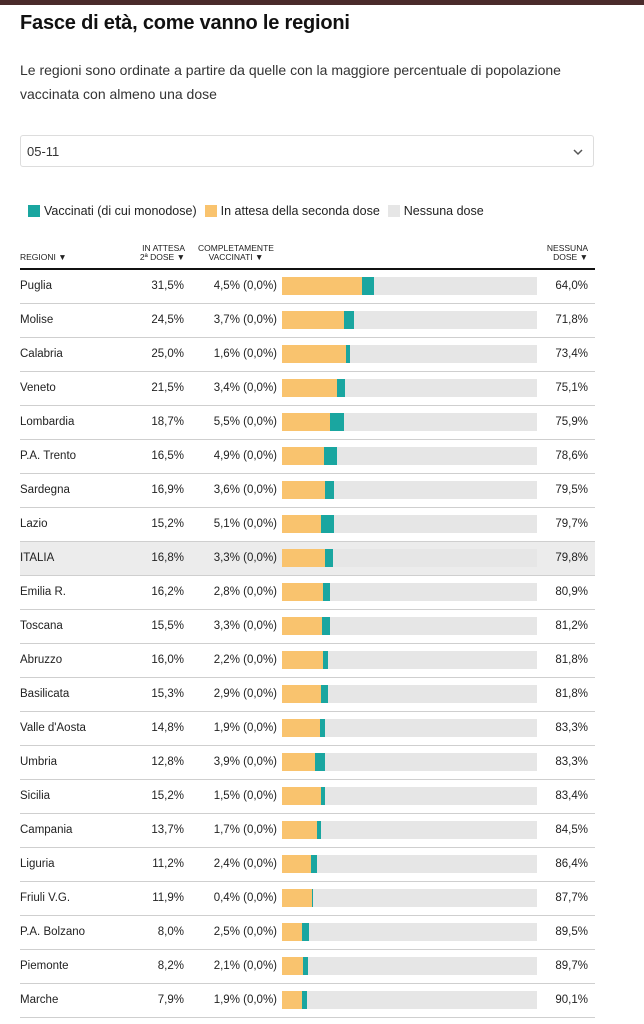 This screenshot has height=1024, width=644. I want to click on legend-label-nessuna: Nessuna dose, so click(443, 211).